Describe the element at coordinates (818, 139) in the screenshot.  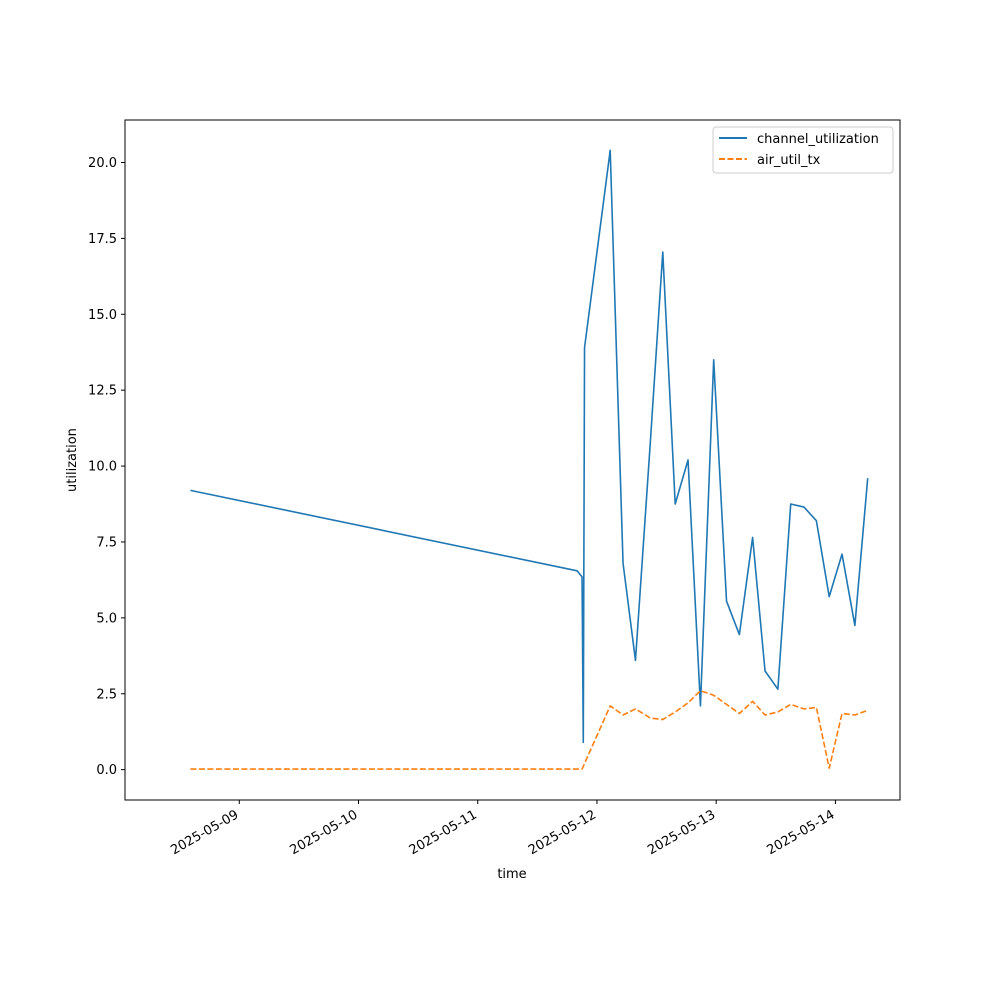
I see `legend-label-channel-utilization: channel_utilization` at that location.